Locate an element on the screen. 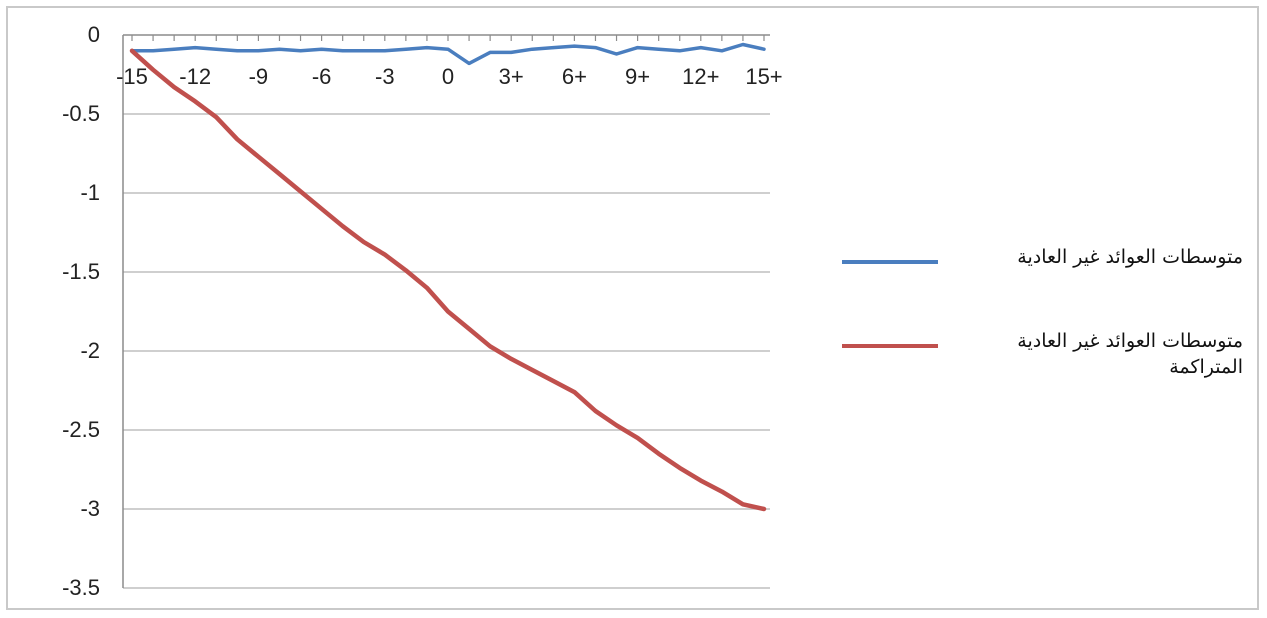  x-tick-label: 0 is located at coordinates (448, 76).